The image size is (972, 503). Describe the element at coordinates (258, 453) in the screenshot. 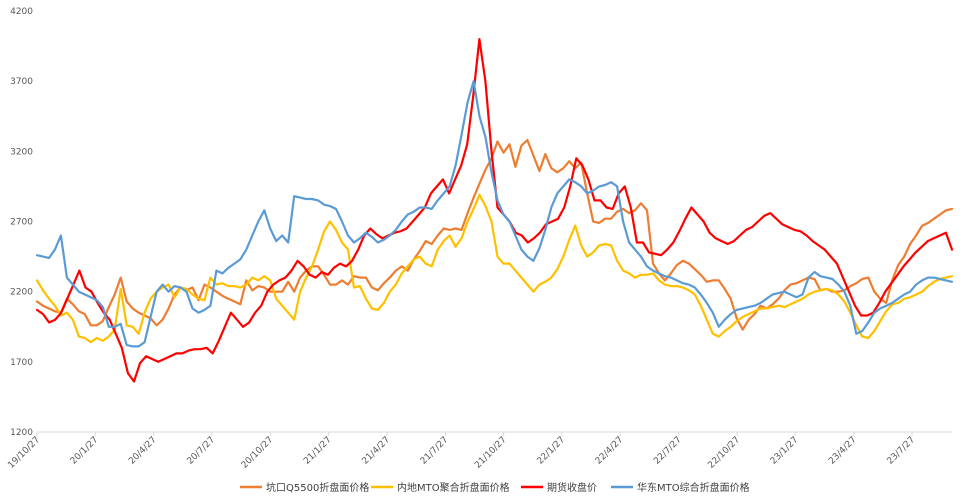

I see `x-tick-label: 20/10/27` at that location.